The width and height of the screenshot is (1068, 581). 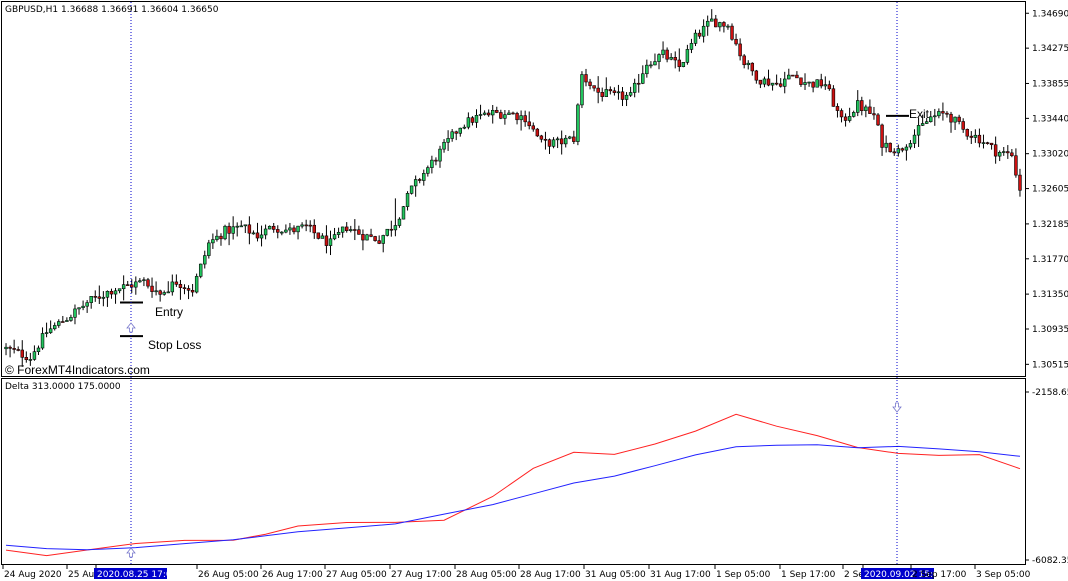 I want to click on cross-arrow-icon, so click(x=131, y=552).